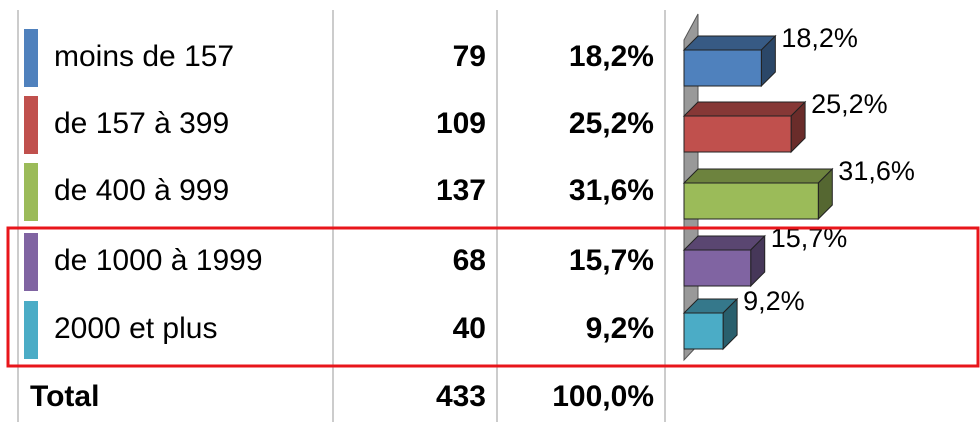 This screenshot has height=422, width=980. Describe the element at coordinates (603, 396) in the screenshot. I see `total-percent: 100,0%` at that location.